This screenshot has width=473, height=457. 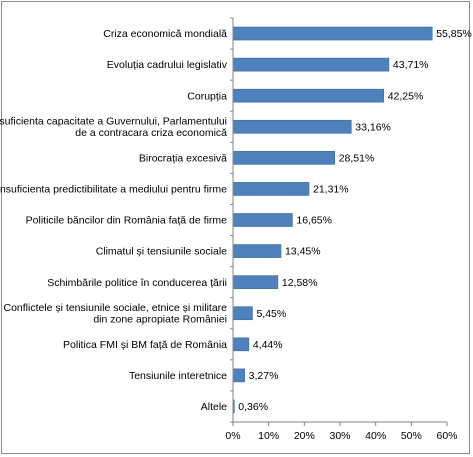 What do you see at coordinates (304, 436) in the screenshot?
I see `x-tick-label: 20%` at bounding box center [304, 436].